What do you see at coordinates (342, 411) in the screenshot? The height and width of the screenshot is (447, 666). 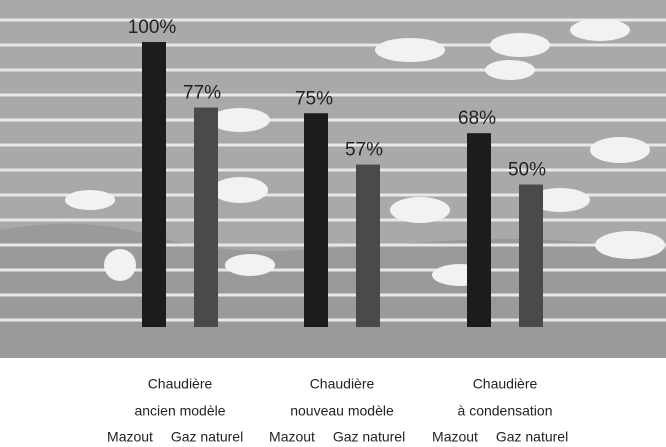 I see `category-label: nouveau modèle` at bounding box center [342, 411].